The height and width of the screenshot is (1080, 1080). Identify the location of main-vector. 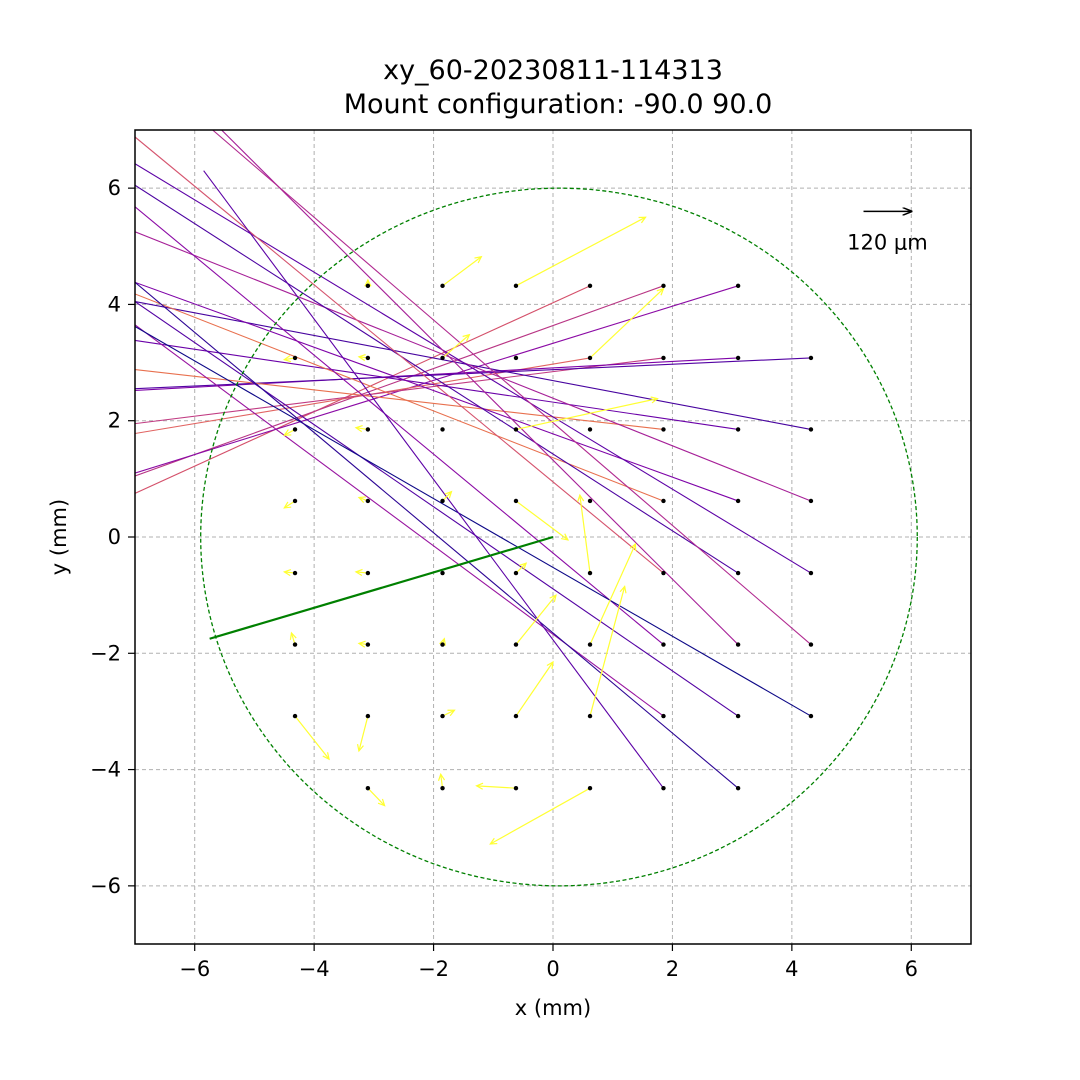
(381, 587).